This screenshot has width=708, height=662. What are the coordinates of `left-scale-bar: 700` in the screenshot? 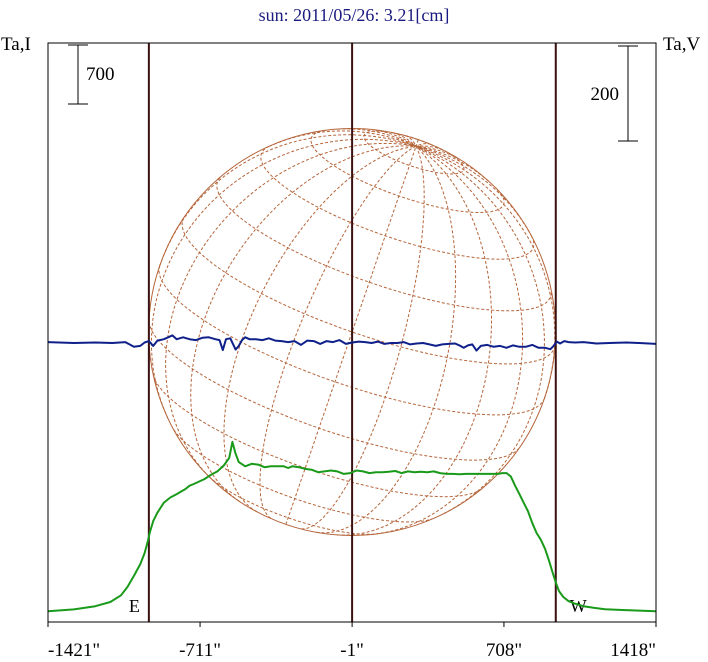 It's located at (91, 74).